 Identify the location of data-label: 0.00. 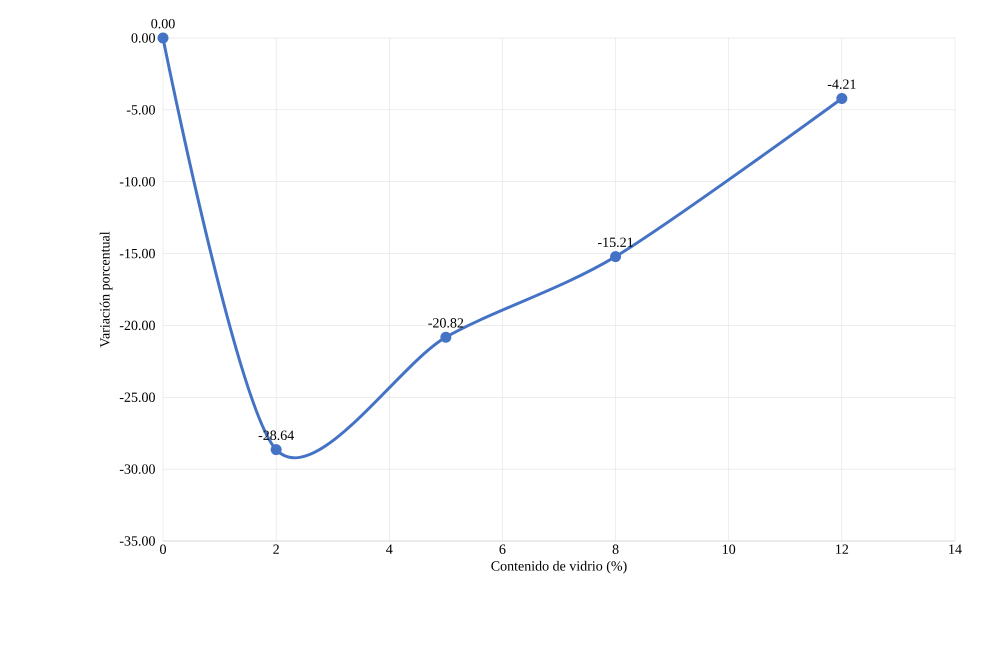
(163, 23).